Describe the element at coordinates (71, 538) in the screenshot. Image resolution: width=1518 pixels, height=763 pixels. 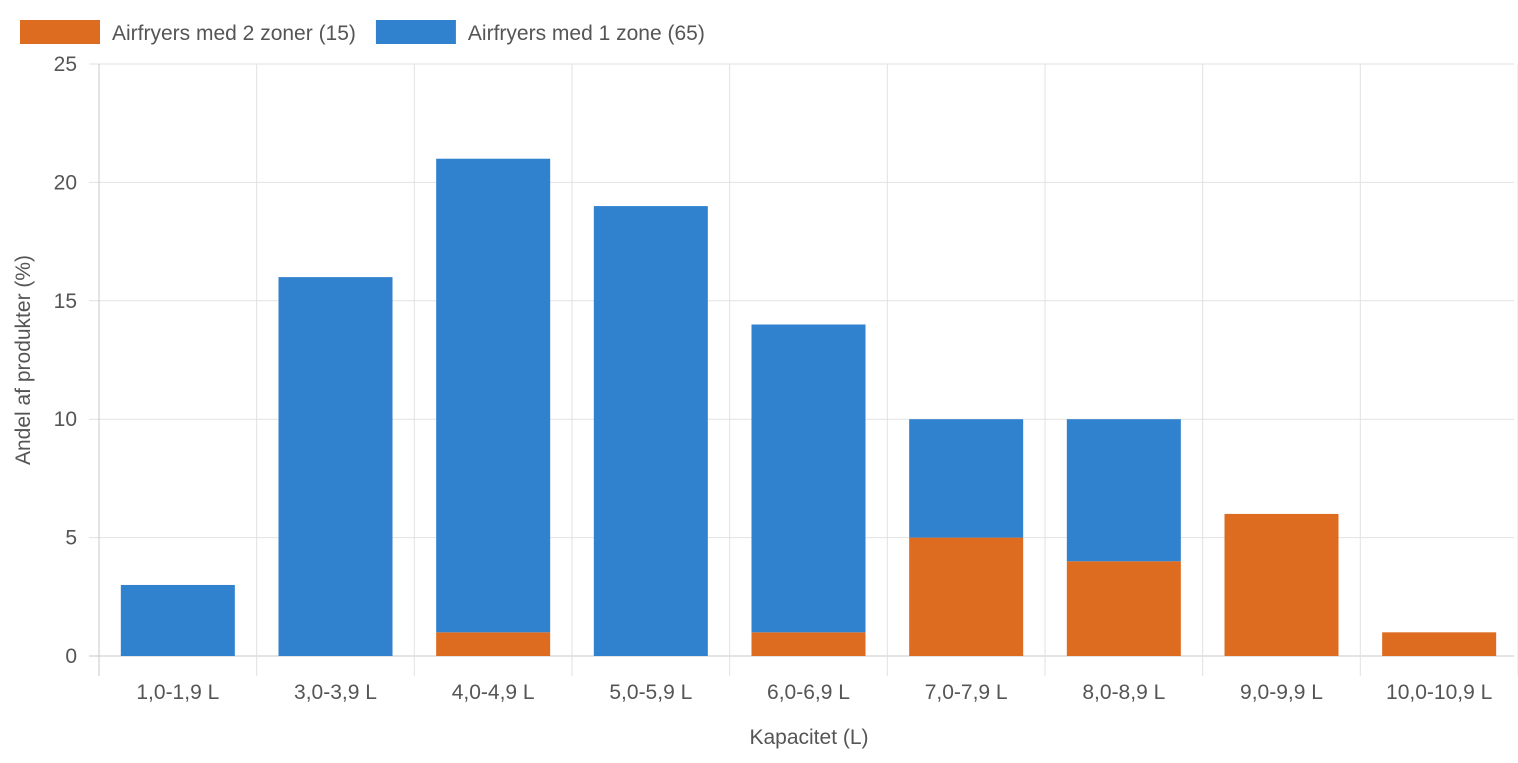
I see `y-tick-label: 5` at that location.